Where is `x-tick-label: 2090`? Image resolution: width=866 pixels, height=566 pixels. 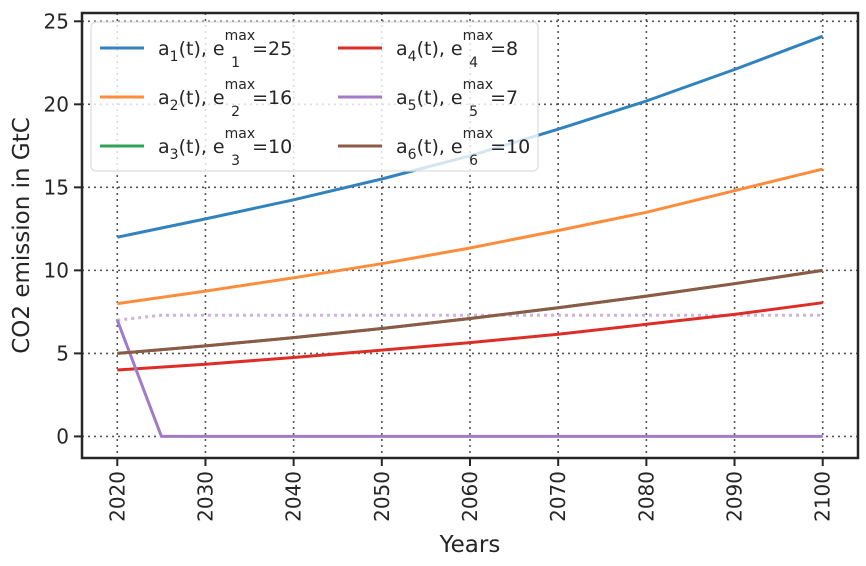
x-tick-label: 2090 is located at coordinates (735, 496).